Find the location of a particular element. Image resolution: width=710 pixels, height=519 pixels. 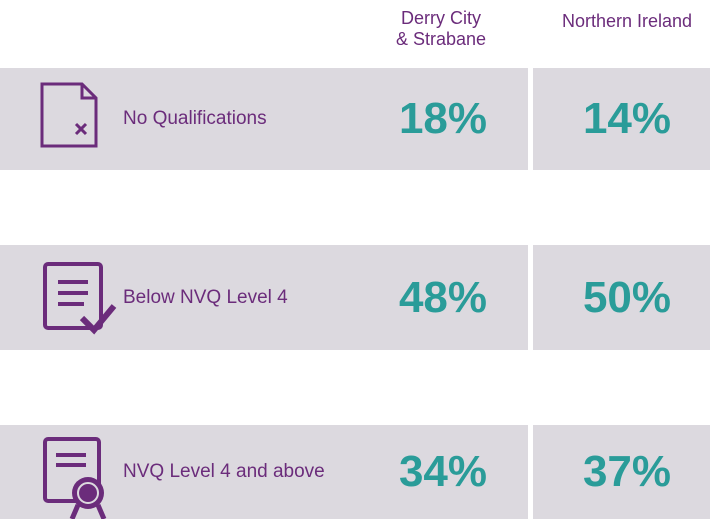

row-label: No Qualifications is located at coordinates (195, 118).